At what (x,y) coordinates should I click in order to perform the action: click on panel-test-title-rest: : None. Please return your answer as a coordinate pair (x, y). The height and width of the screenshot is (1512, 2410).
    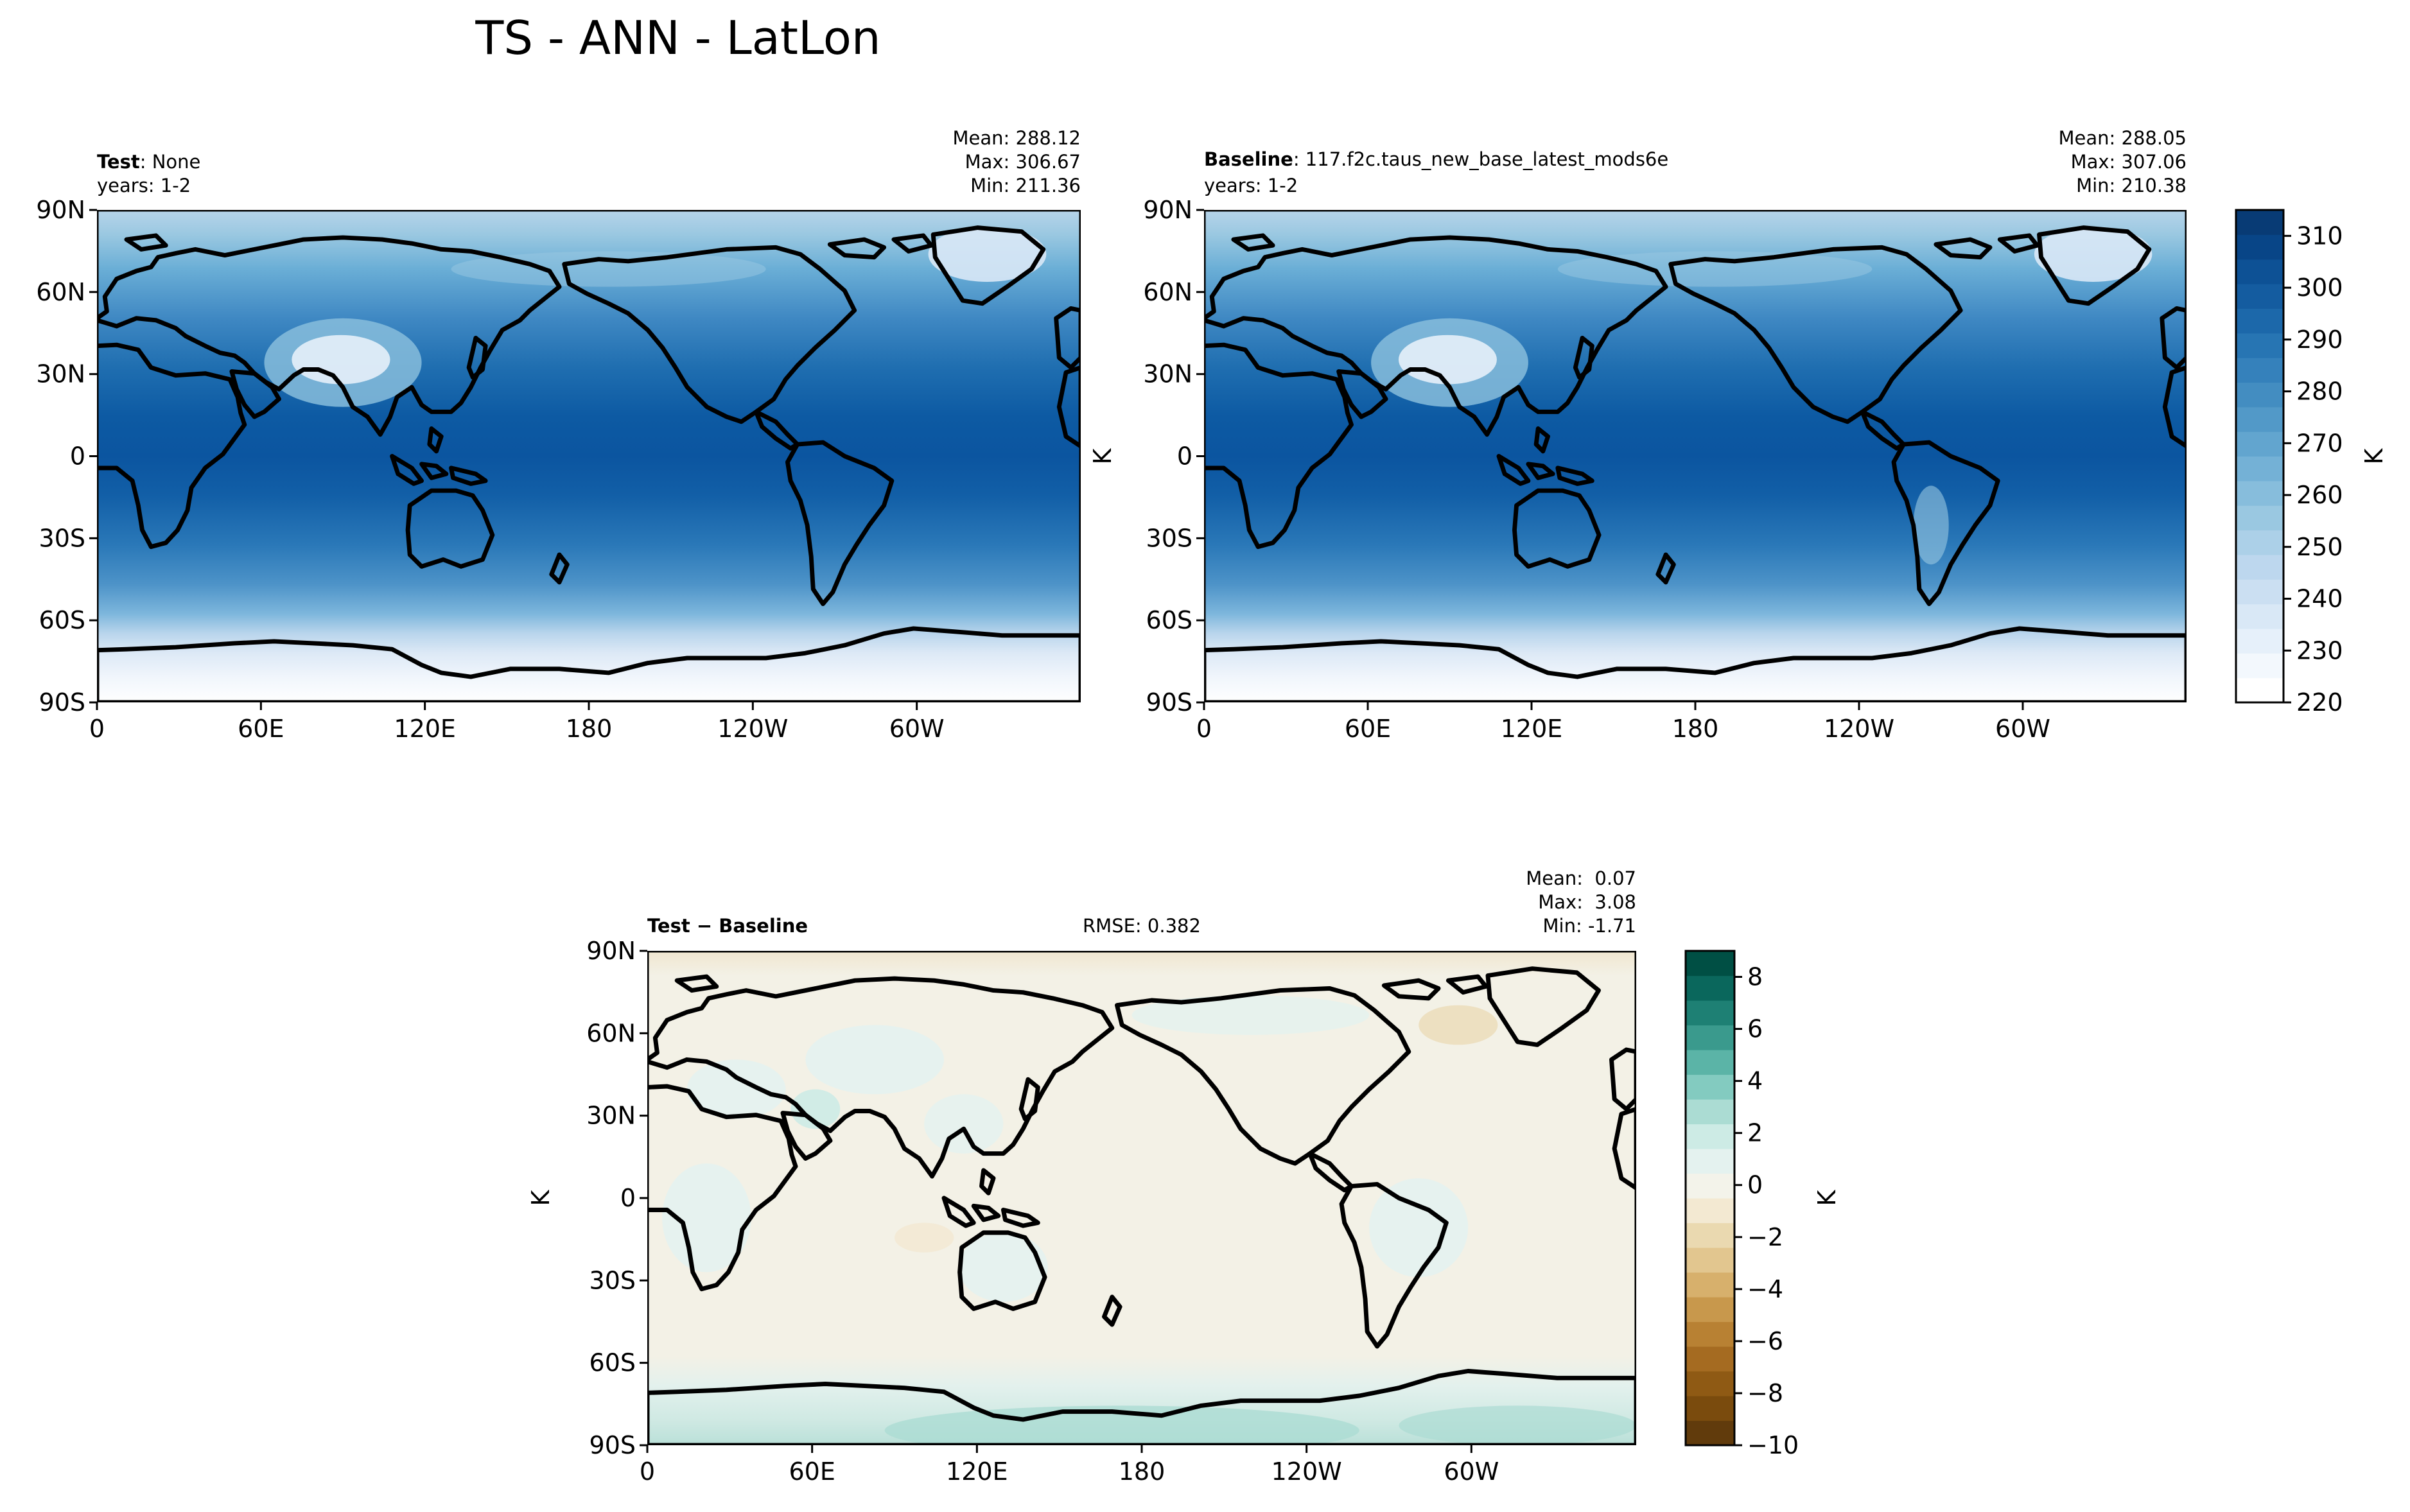
    Looking at the image, I should click on (171, 162).